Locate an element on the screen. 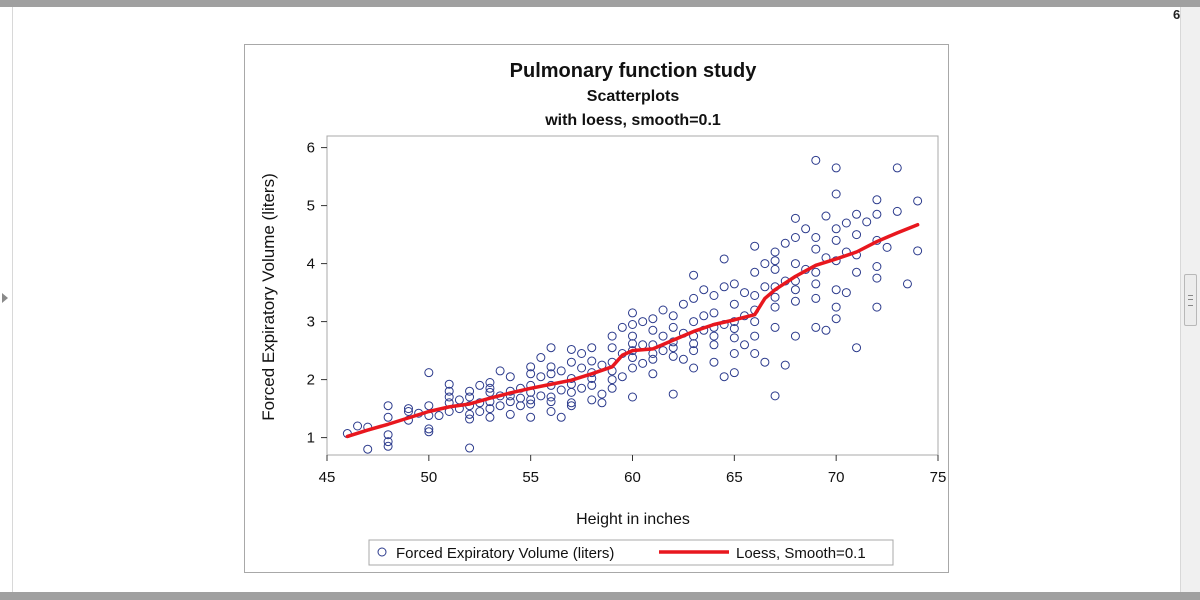 Image resolution: width=1200 pixels, height=600 pixels. x-tick-label-45: 45 is located at coordinates (327, 477).